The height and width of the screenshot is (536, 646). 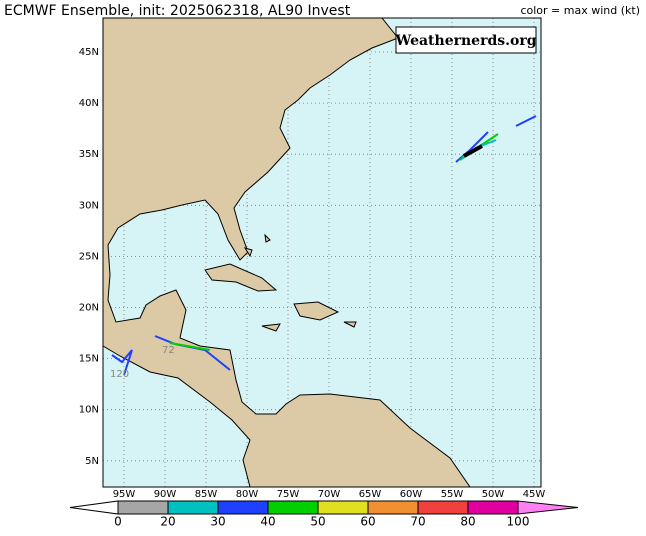 I want to click on lat-label: 30N, so click(x=89, y=205).